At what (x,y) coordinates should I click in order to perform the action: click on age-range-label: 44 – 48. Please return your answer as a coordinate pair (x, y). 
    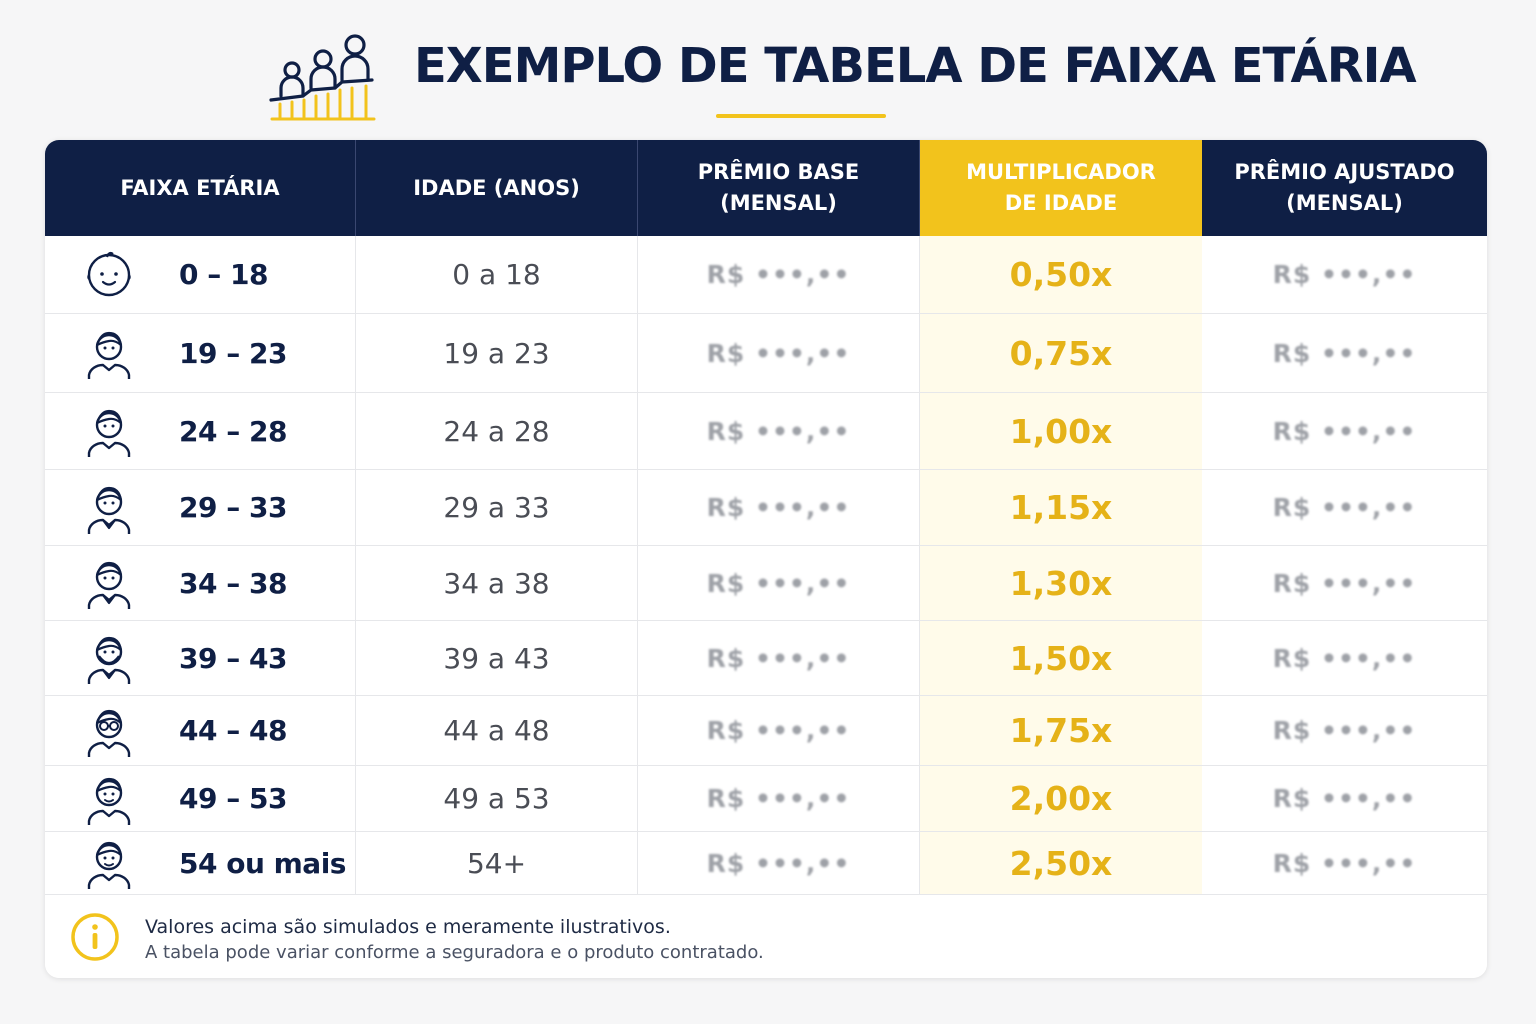
    Looking at the image, I should click on (233, 730).